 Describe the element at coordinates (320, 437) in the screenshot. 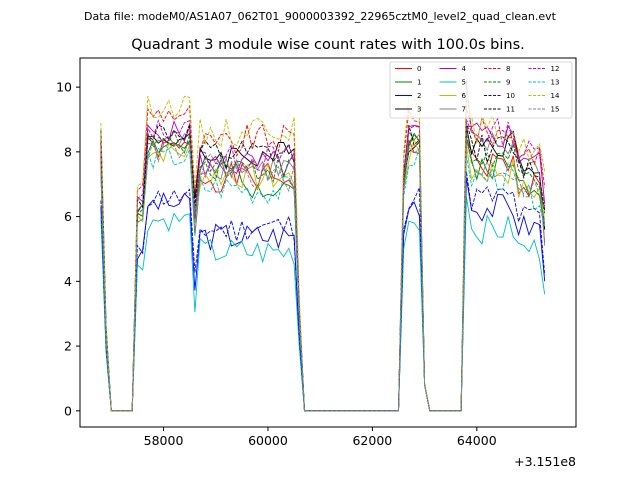

I see `x-axis: 58000 60000 62000 64000` at that location.